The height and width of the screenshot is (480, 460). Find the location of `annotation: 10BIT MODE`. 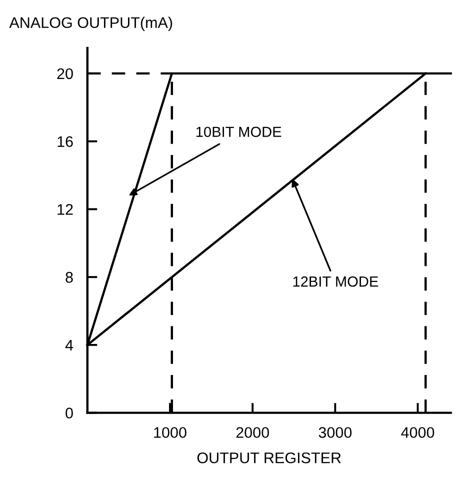

annotation: 10BIT MODE is located at coordinates (239, 132).